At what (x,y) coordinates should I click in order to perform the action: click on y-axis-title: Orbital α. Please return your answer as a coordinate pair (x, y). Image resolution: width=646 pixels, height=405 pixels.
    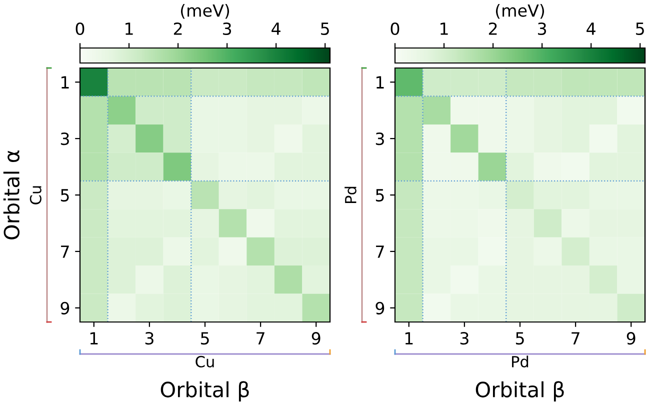
    Looking at the image, I should click on (11, 195).